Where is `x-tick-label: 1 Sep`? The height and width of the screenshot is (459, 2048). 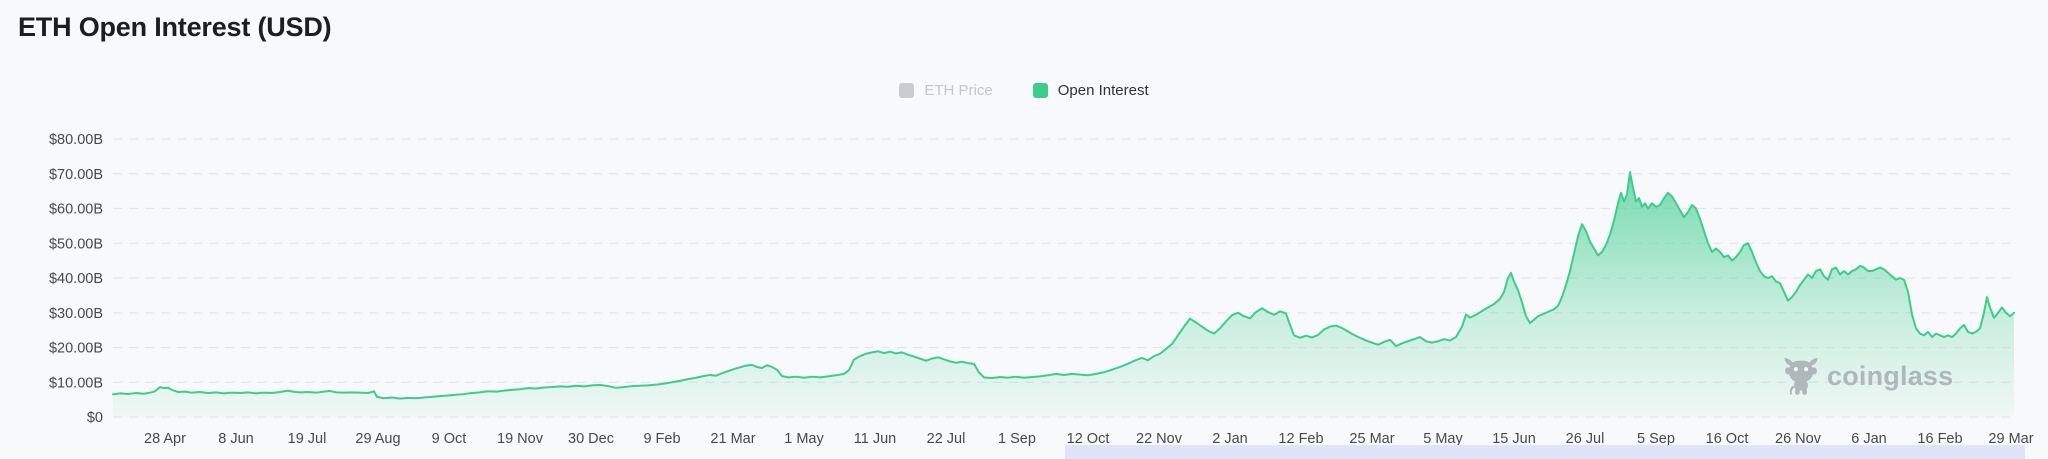
x-tick-label: 1 Sep is located at coordinates (1017, 439).